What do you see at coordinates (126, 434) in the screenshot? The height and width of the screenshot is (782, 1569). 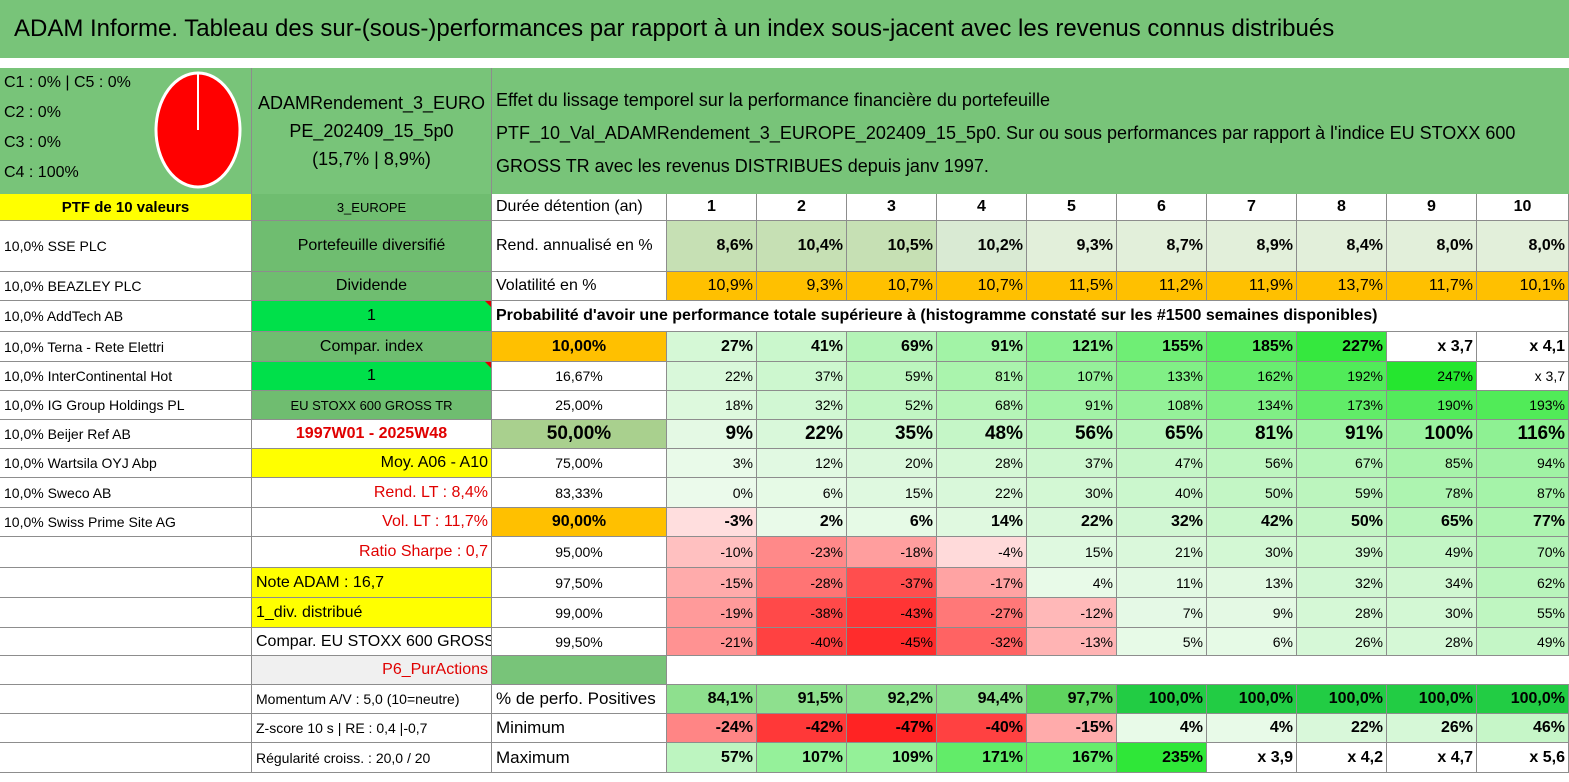 I see `holding-row: 10,0% Beijer Ref AB` at bounding box center [126, 434].